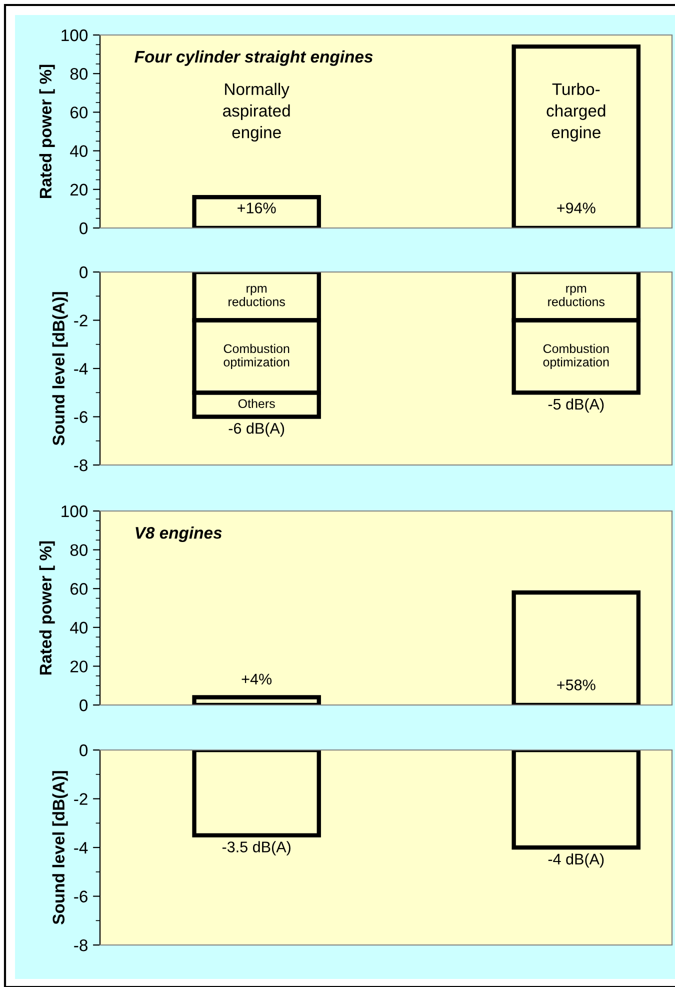 This screenshot has height=987, width=675. Describe the element at coordinates (576, 208) in the screenshot. I see `data-label: +94%` at that location.